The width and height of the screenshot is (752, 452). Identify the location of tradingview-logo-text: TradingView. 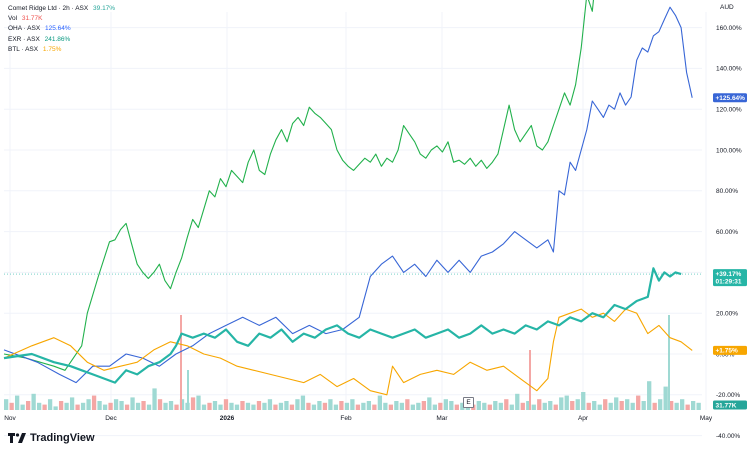
(62, 438).